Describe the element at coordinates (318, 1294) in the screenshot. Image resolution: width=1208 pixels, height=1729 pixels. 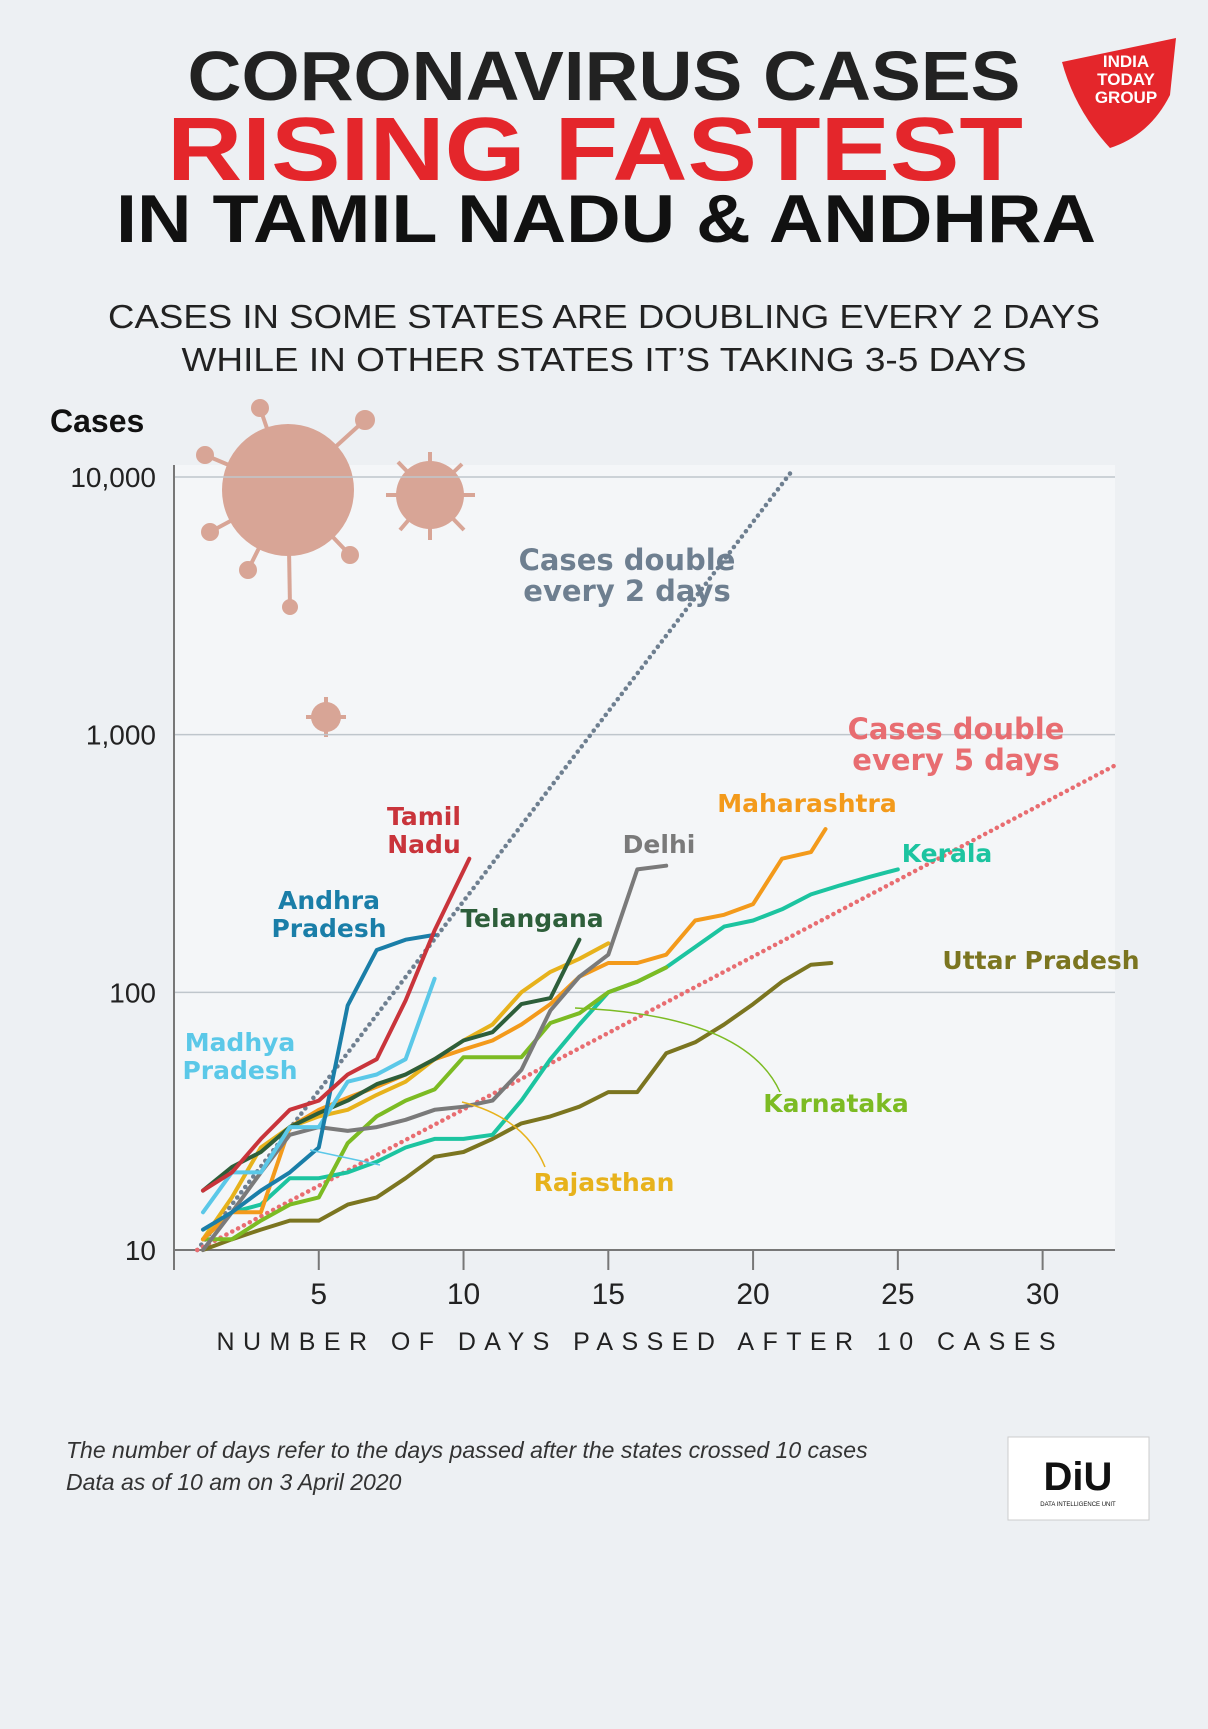
I see `x-tick-label: 5` at that location.